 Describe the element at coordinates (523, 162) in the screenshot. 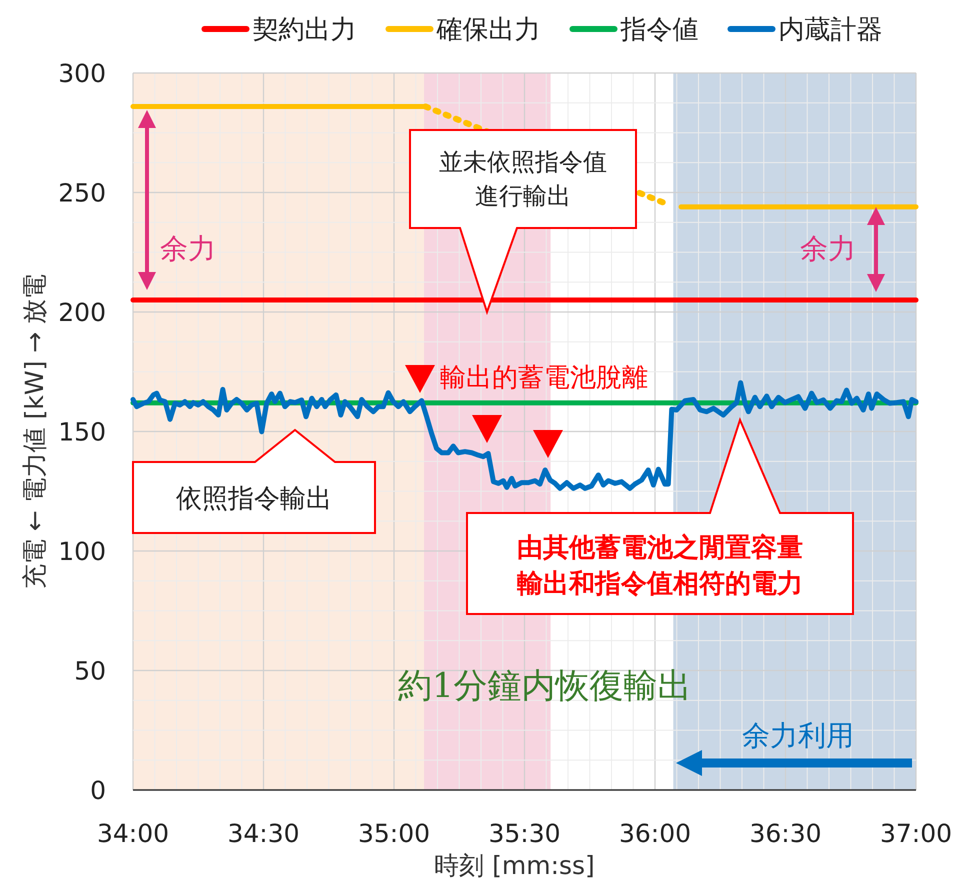

I see `annotation: 並未依照指令值` at that location.